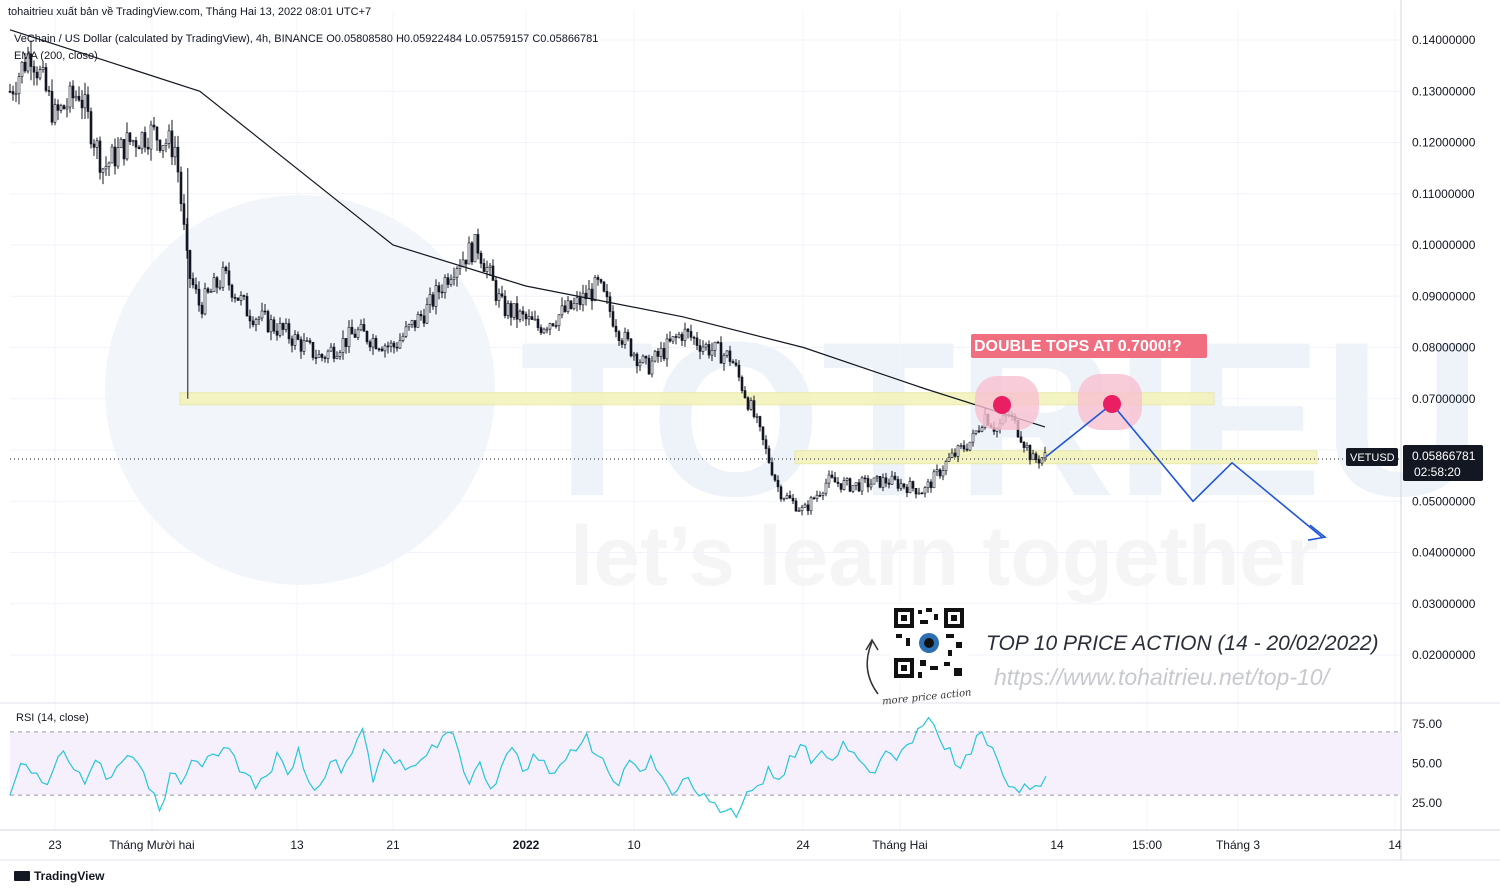 This screenshot has width=1500, height=893. What do you see at coordinates (1444, 143) in the screenshot?
I see `price-tick: 0.12000000` at bounding box center [1444, 143].